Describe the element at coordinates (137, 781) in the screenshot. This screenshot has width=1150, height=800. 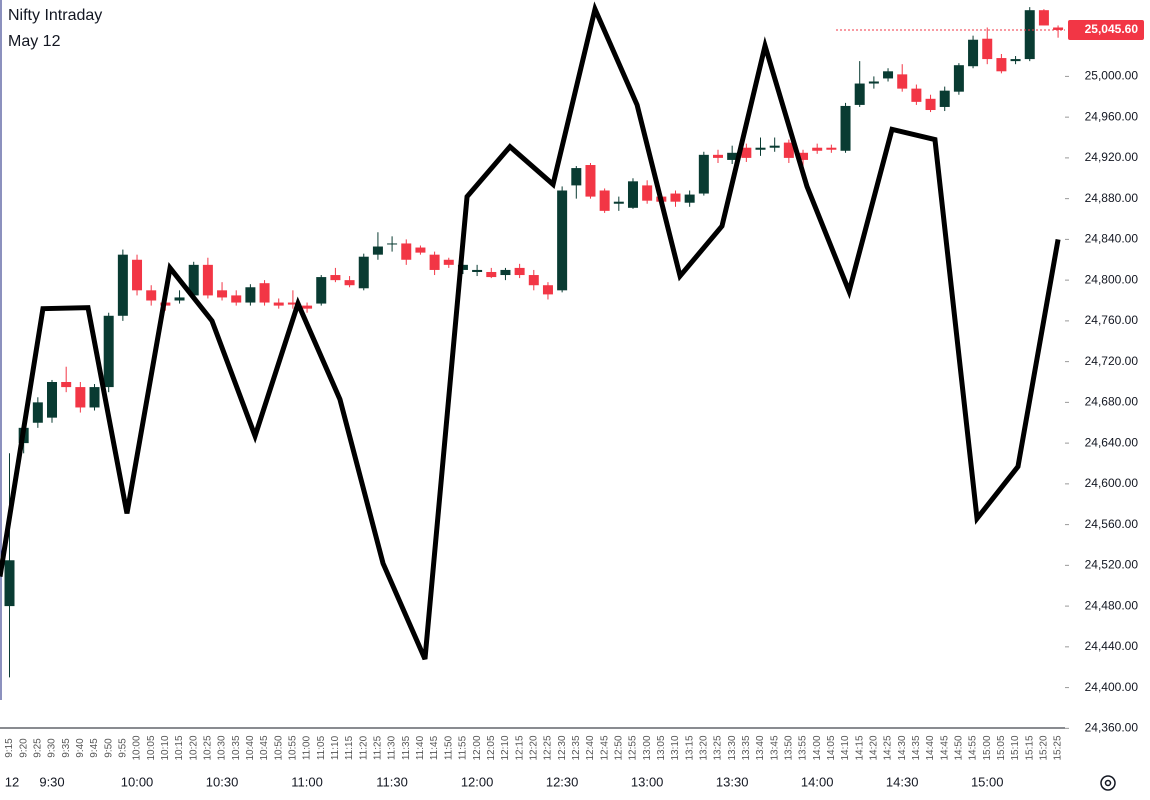
I see `x-major-label: 10:00` at that location.